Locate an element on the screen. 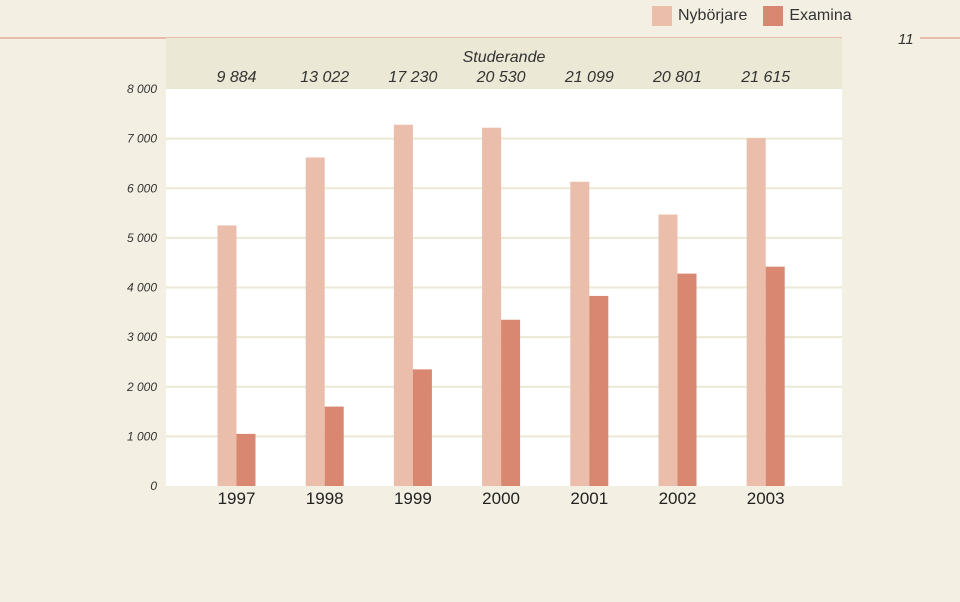 This screenshot has height=602, width=960. x-tick-label: 1999 is located at coordinates (413, 498).